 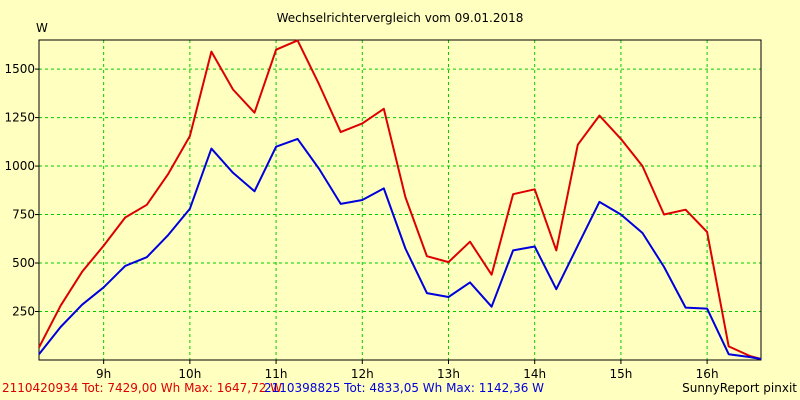 What do you see at coordinates (707, 374) in the screenshot?
I see `x-tick-label: 16h` at bounding box center [707, 374].